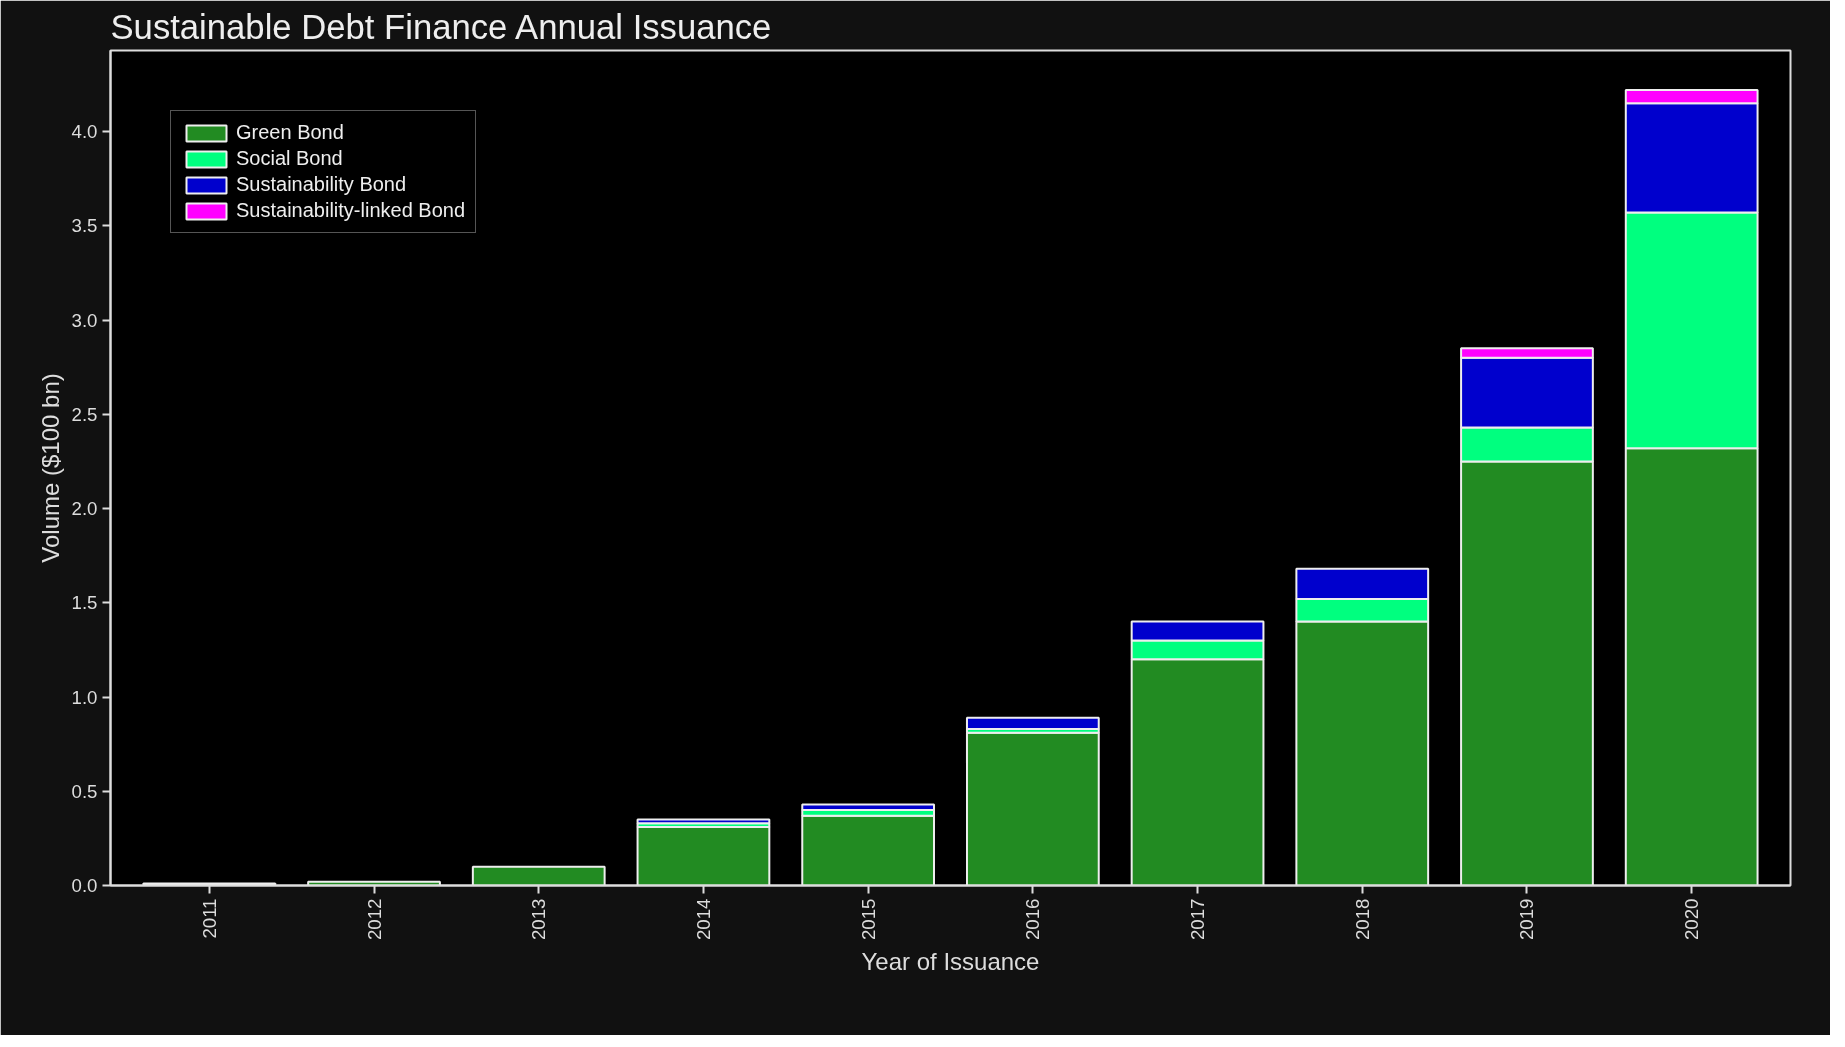 Image resolution: width=1845 pixels, height=1047 pixels. I want to click on y-tick-label: 1.5, so click(84, 603).